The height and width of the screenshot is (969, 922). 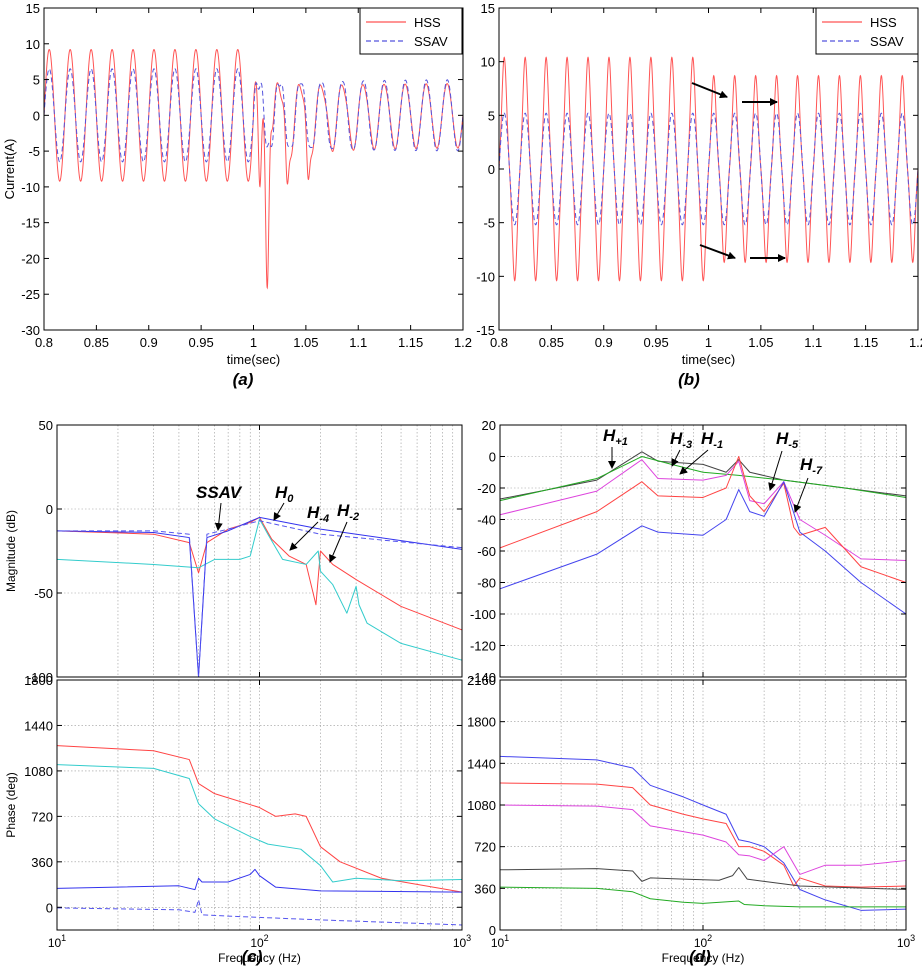 I want to click on legend-a-ssav-label: SSAV, so click(x=431, y=41).